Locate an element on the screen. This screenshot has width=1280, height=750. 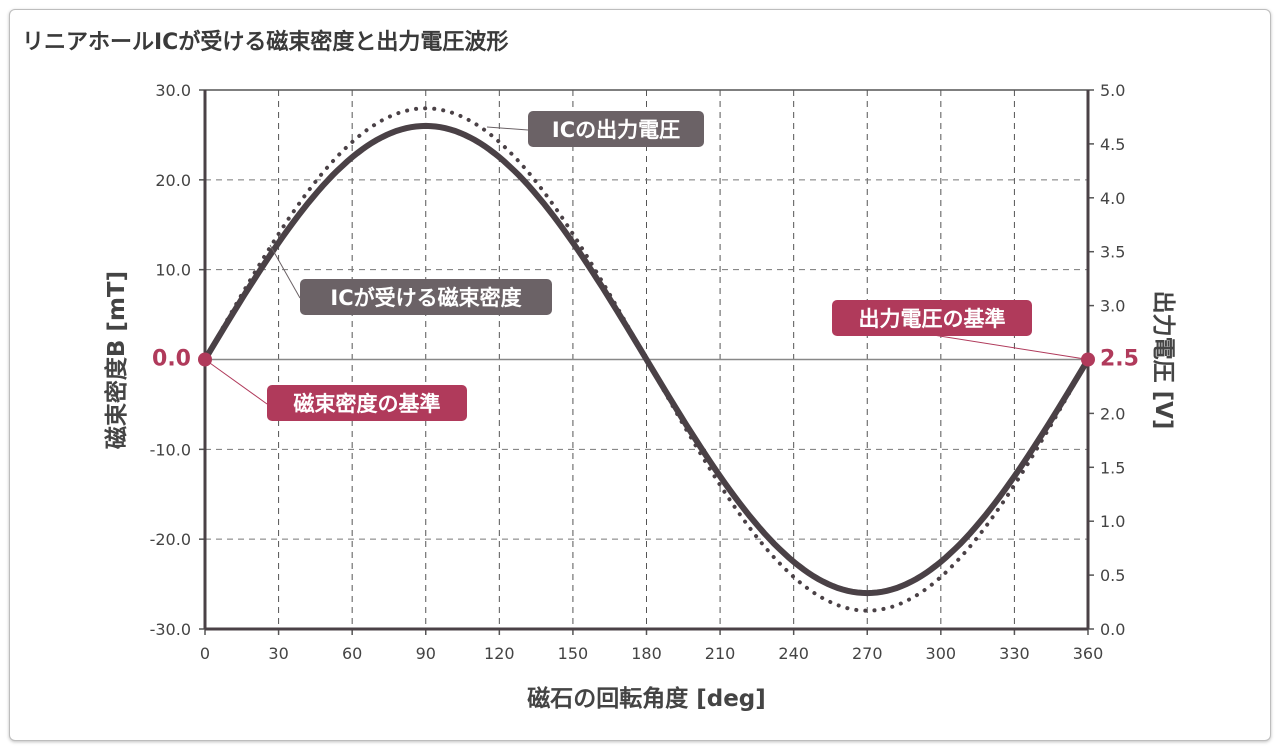
y-tick-label: 10.0 is located at coordinates (173, 270).